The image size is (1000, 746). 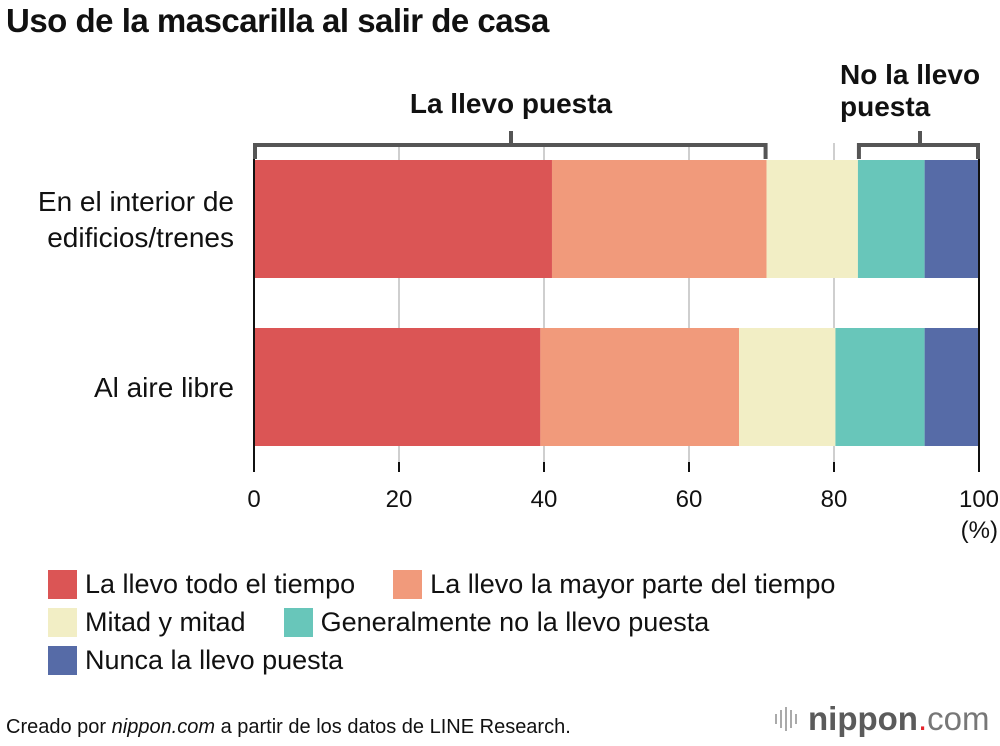 I want to click on legend-label: La llevo todo el tiempo, so click(x=220, y=583).